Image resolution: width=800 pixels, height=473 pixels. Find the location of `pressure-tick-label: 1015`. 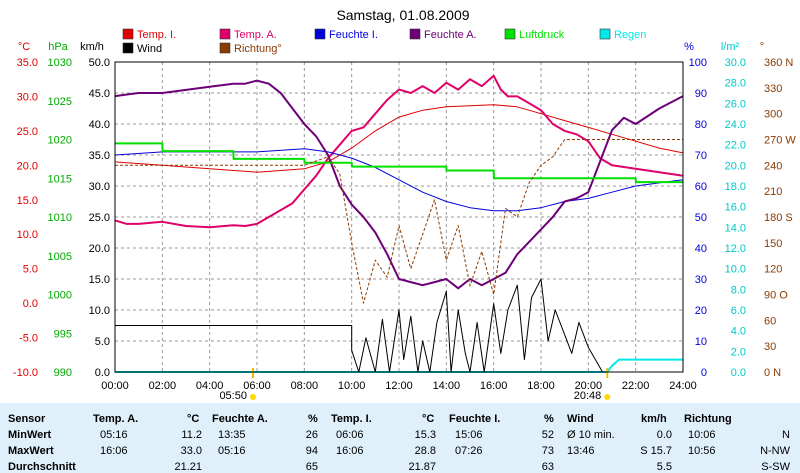

pressure-tick-label: 1015 is located at coordinates (60, 179).